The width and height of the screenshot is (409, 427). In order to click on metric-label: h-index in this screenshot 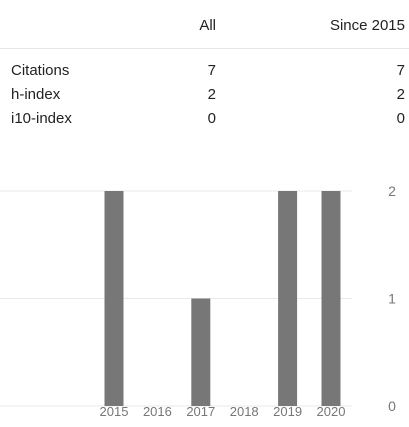, I will do `click(36, 94)`.